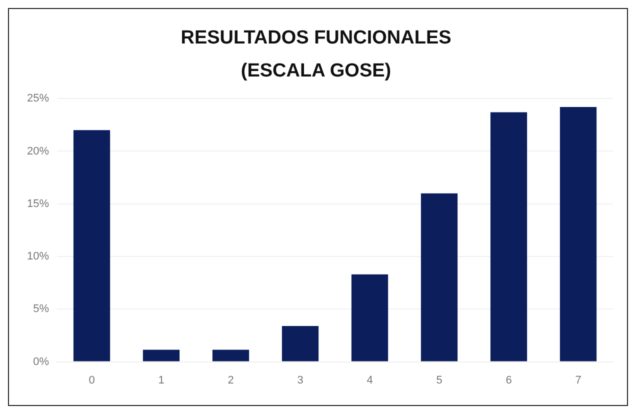  Describe the element at coordinates (439, 380) in the screenshot. I see `x-tick-label: 5` at that location.